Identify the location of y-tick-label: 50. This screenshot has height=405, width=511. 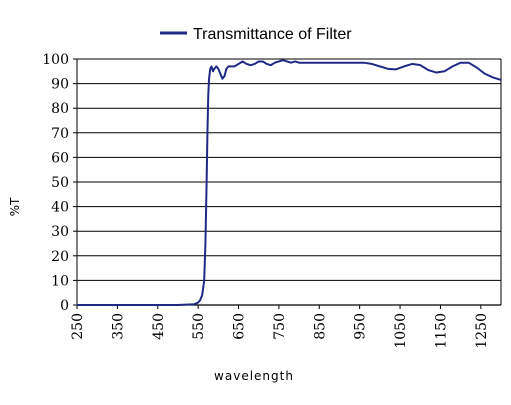
(60, 183).